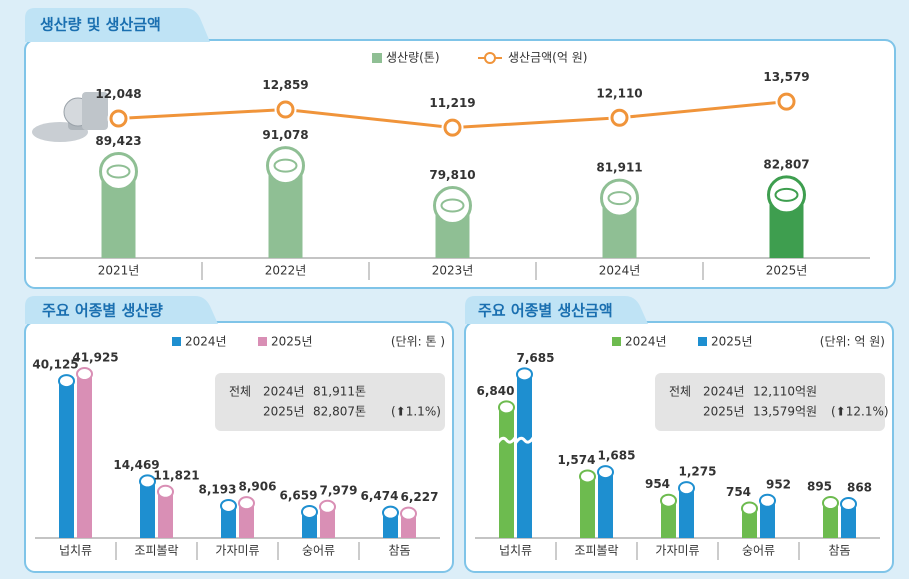  I want to click on value-label: 954, so click(657, 484).